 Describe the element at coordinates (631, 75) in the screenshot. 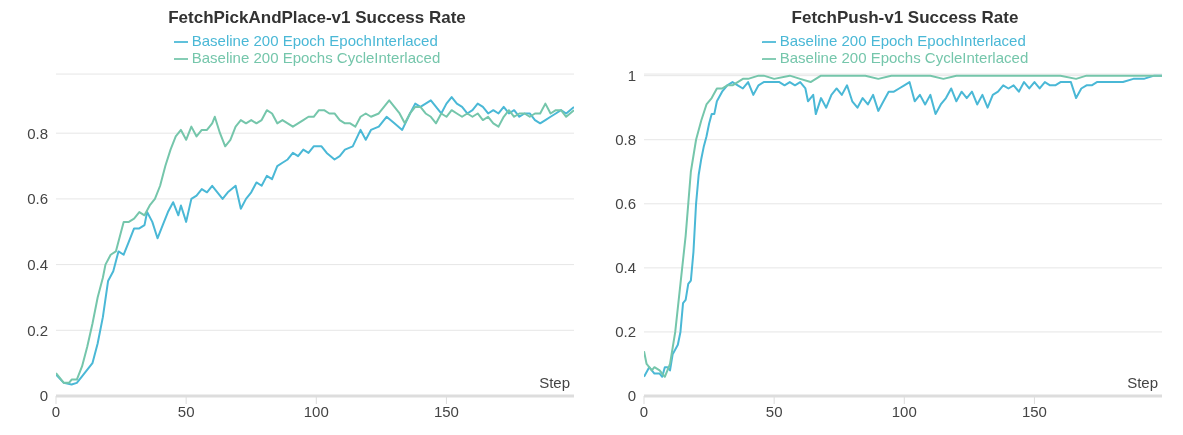

I see `y-tick-label: 1` at that location.